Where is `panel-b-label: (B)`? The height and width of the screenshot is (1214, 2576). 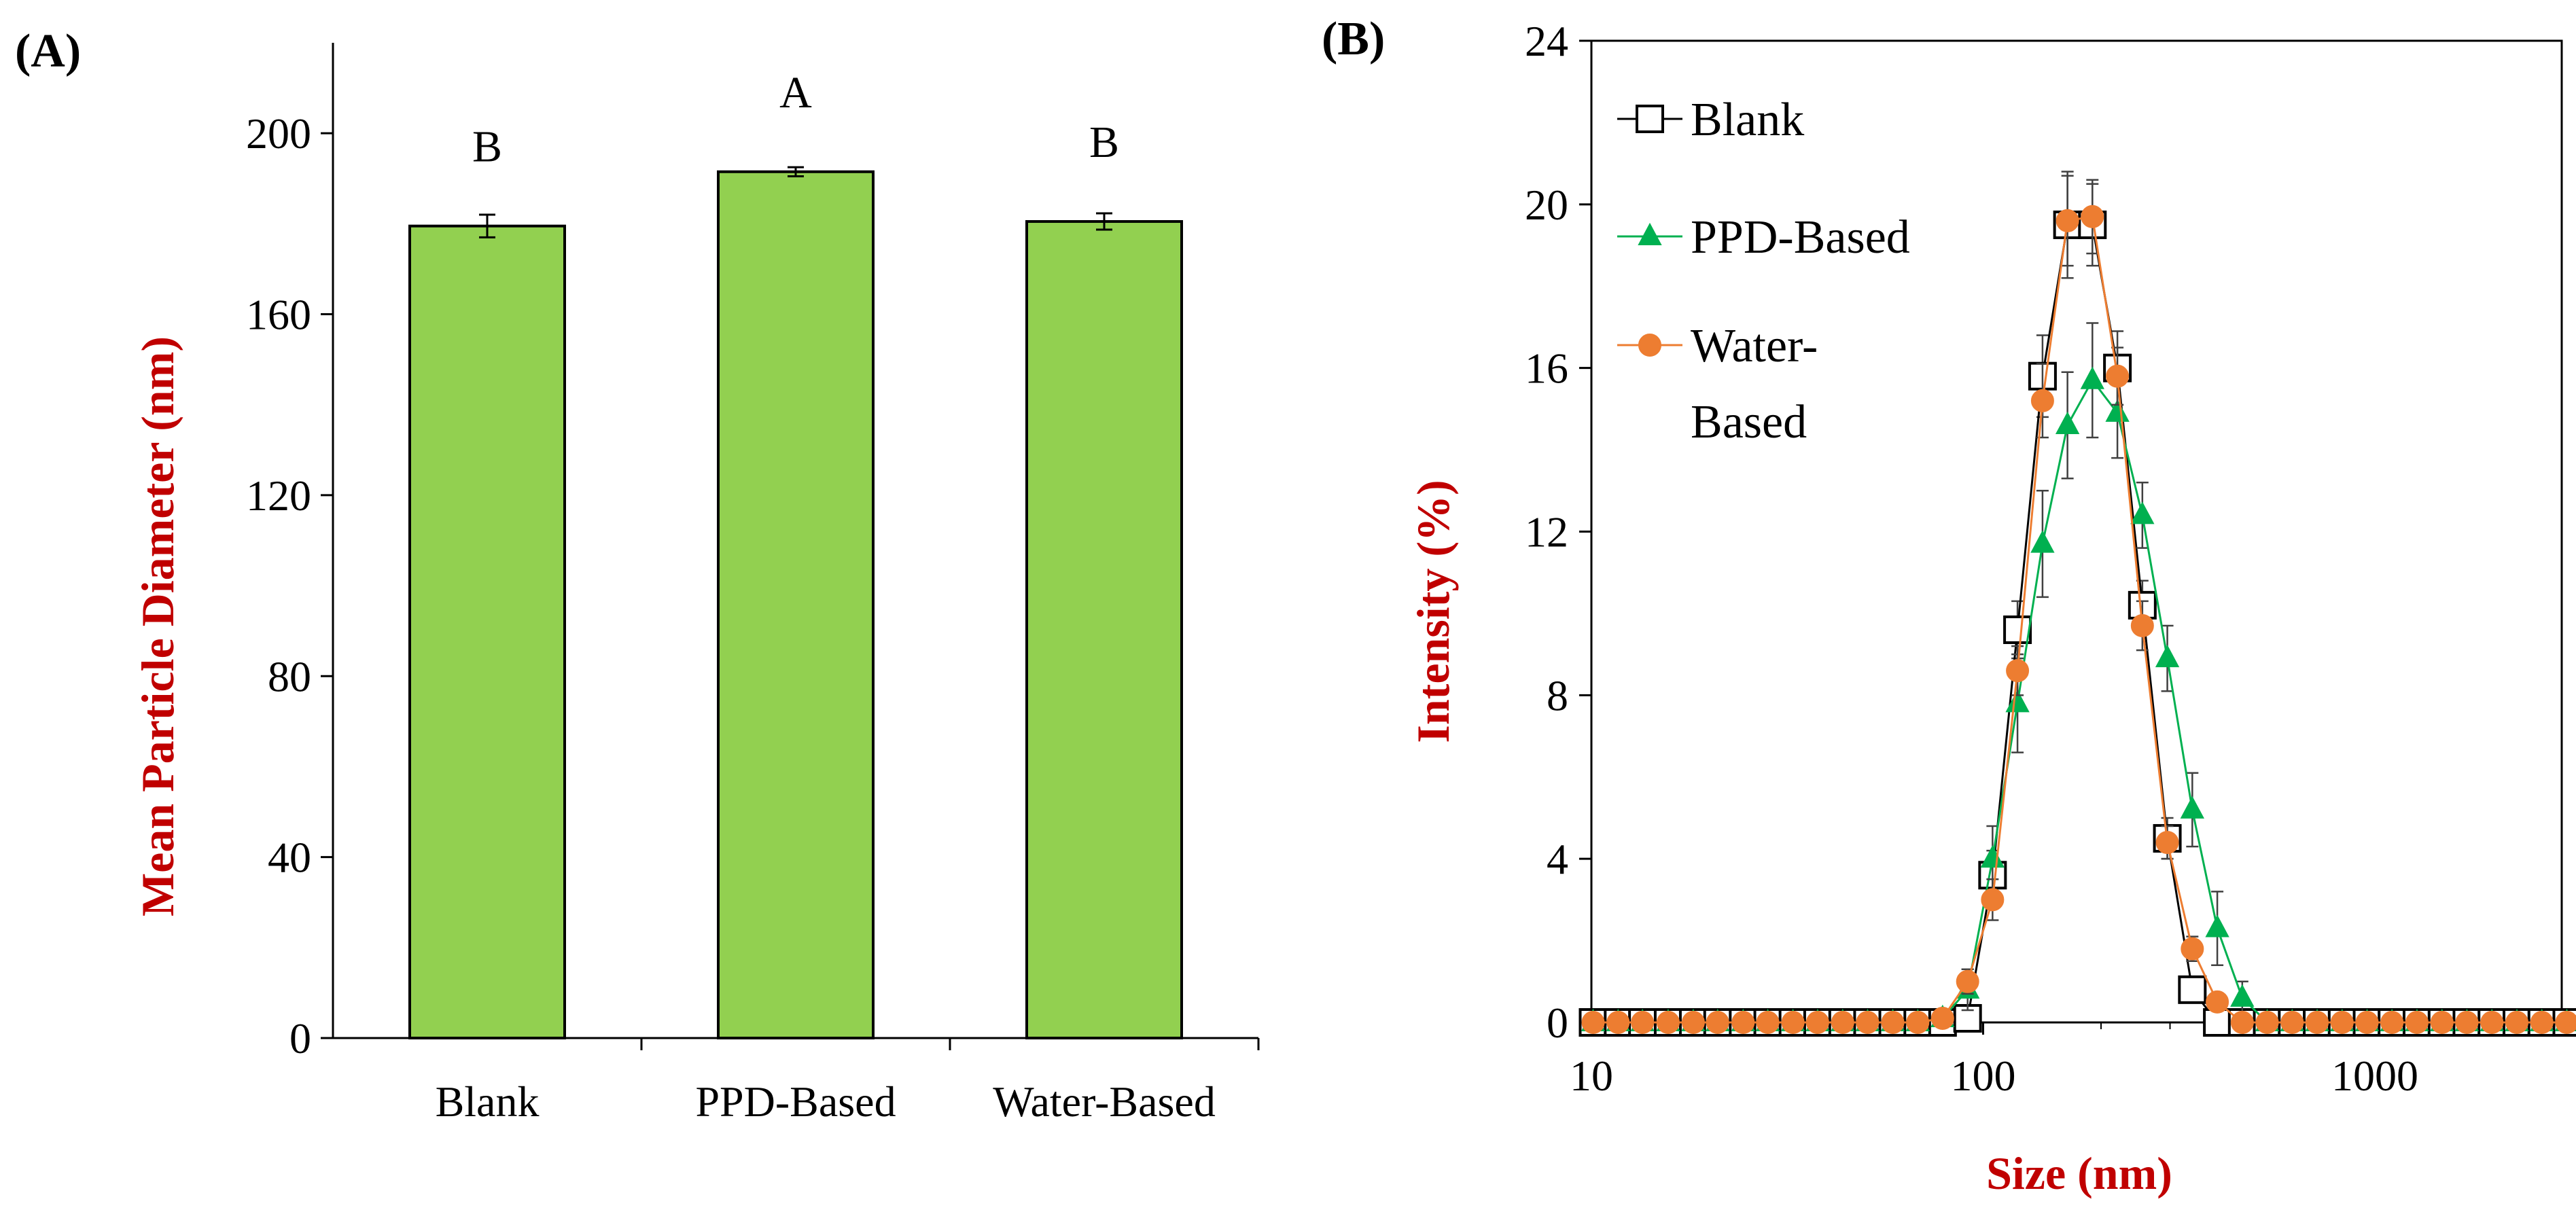
panel-b-label: (B) is located at coordinates (1353, 39).